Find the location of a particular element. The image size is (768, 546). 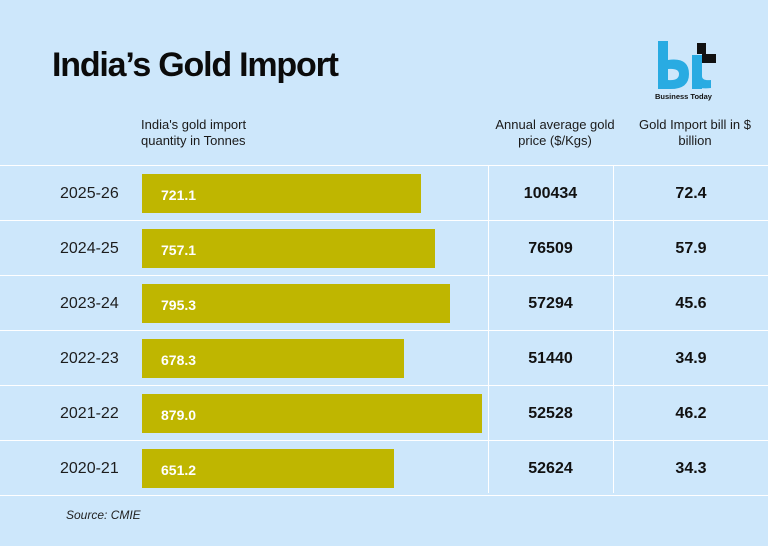

business-today-logo is located at coordinates (687, 65).